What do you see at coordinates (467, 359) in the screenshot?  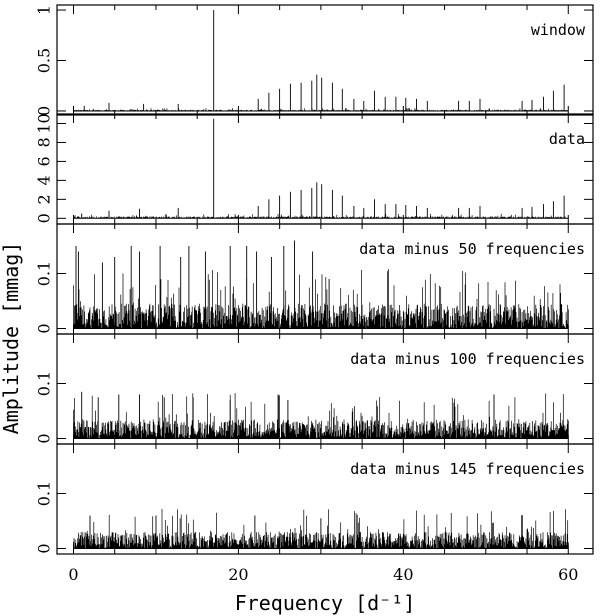 I see `panel-label: data minus 100 frequencies` at bounding box center [467, 359].